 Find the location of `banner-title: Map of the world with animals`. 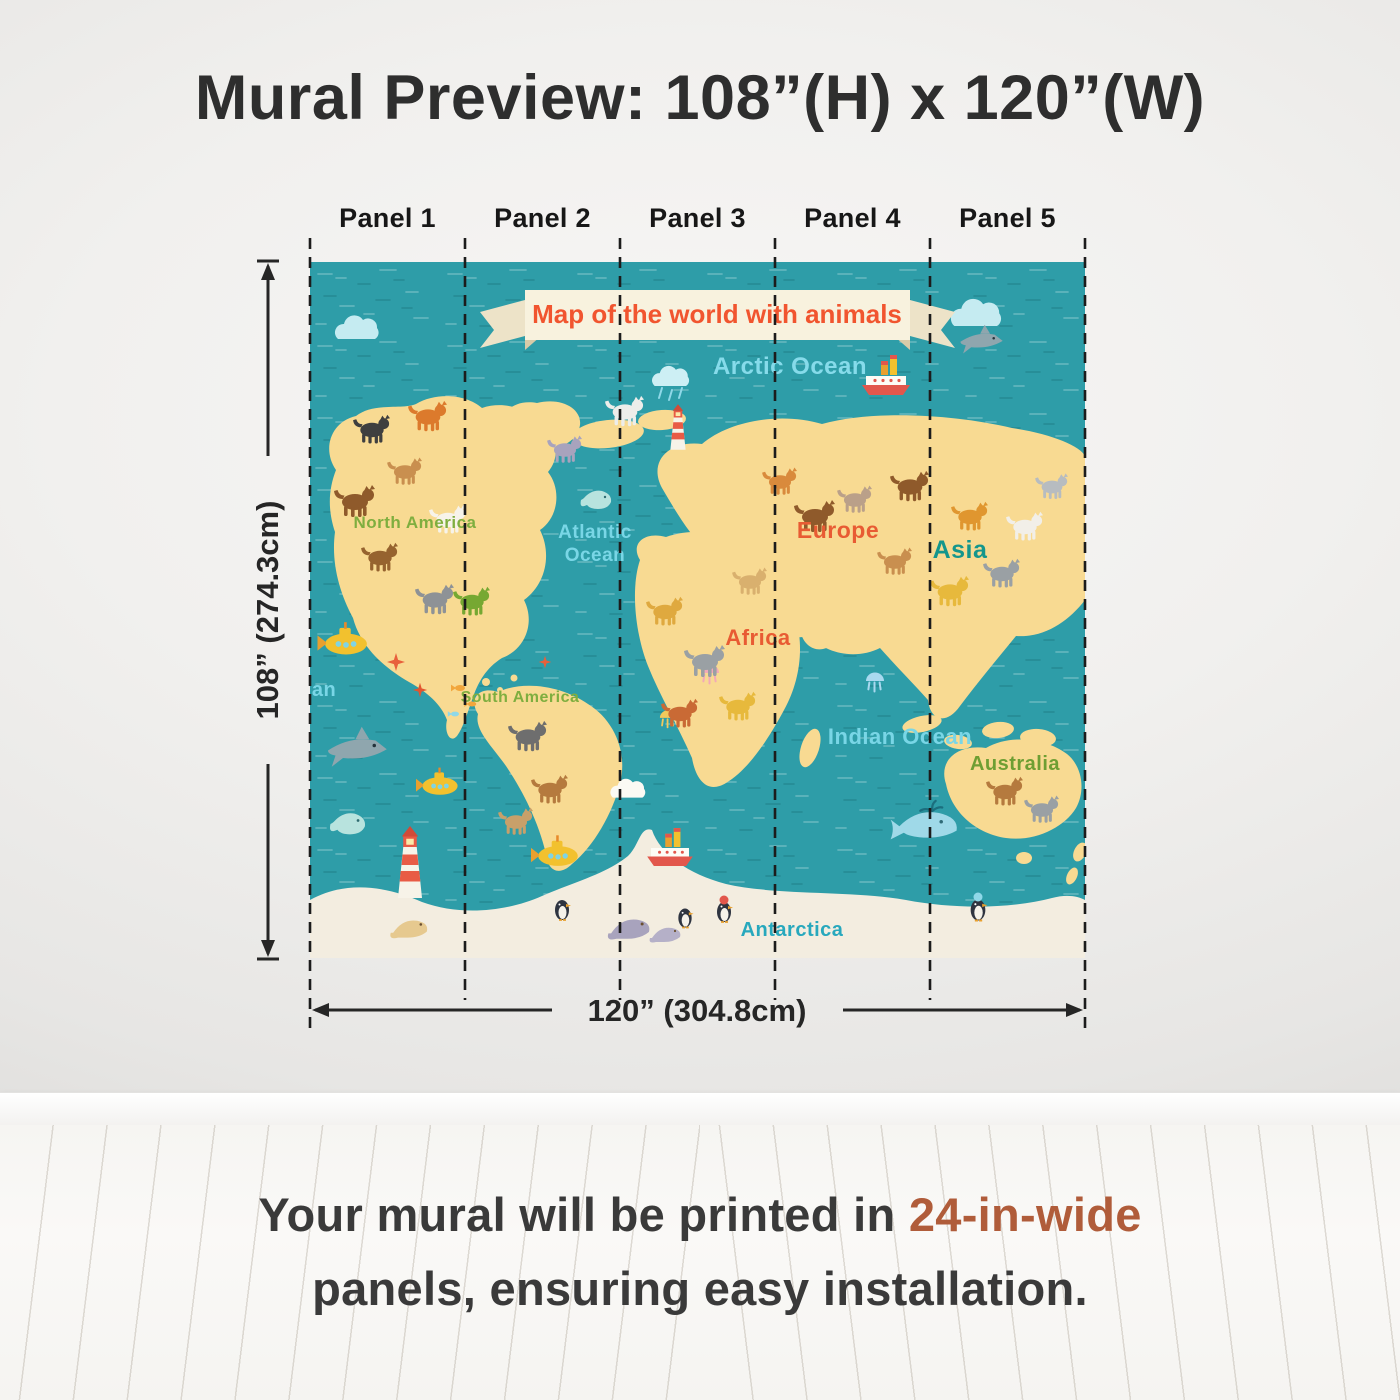

banner-title: Map of the world with animals is located at coordinates (717, 314).